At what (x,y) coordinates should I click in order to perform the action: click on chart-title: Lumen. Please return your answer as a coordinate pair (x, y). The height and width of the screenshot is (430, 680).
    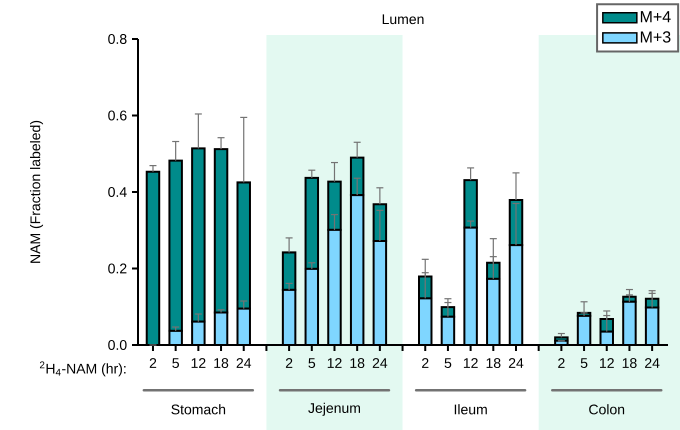
    Looking at the image, I should click on (403, 19).